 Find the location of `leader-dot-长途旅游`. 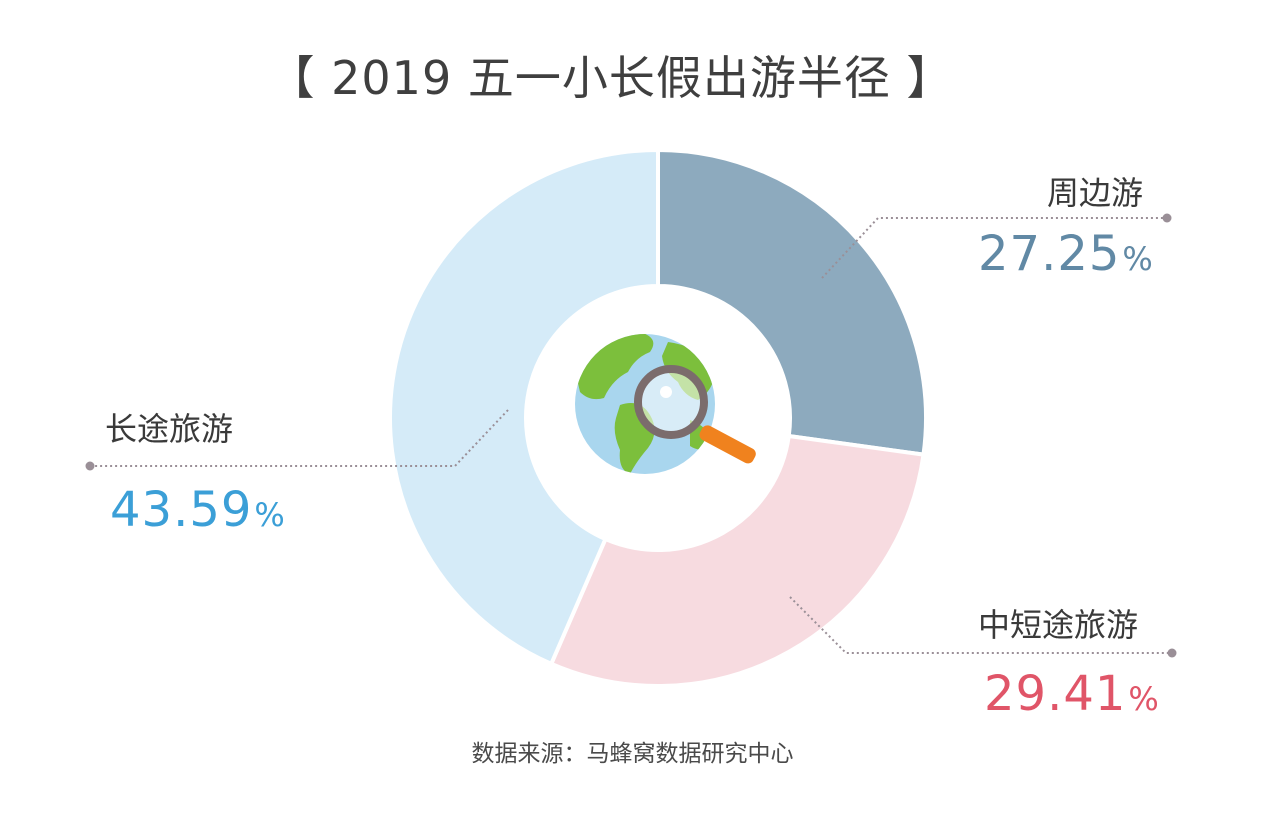

leader-dot-长途旅游 is located at coordinates (90, 466).